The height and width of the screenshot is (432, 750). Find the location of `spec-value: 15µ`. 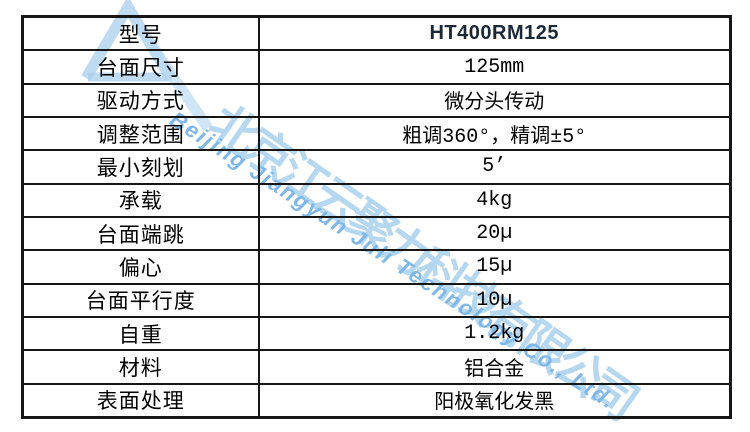

spec-value: 15µ is located at coordinates (494, 267).